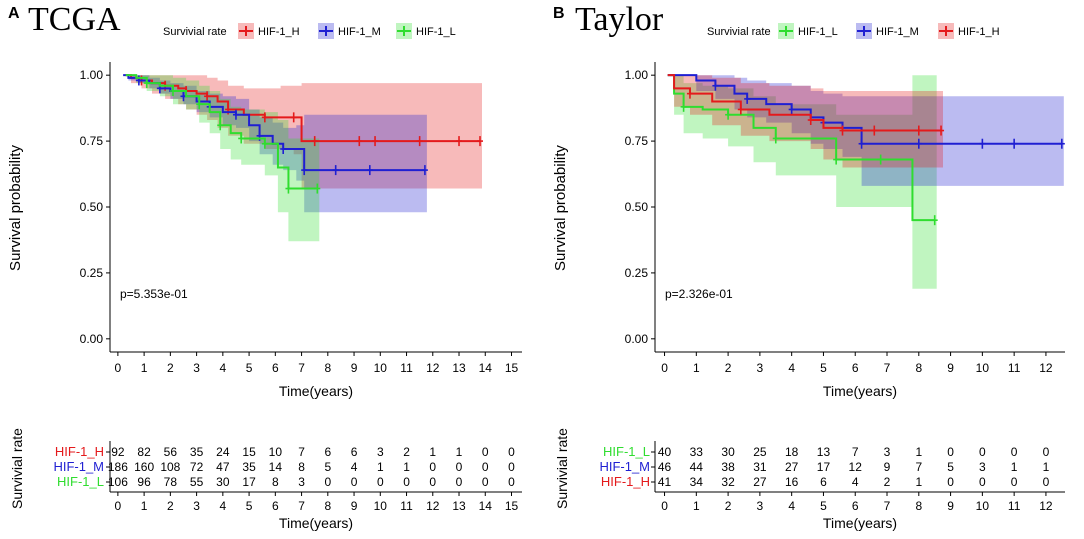 This screenshot has height=539, width=1084. Describe the element at coordinates (144, 467) in the screenshot. I see `risk-count: 160` at that location.